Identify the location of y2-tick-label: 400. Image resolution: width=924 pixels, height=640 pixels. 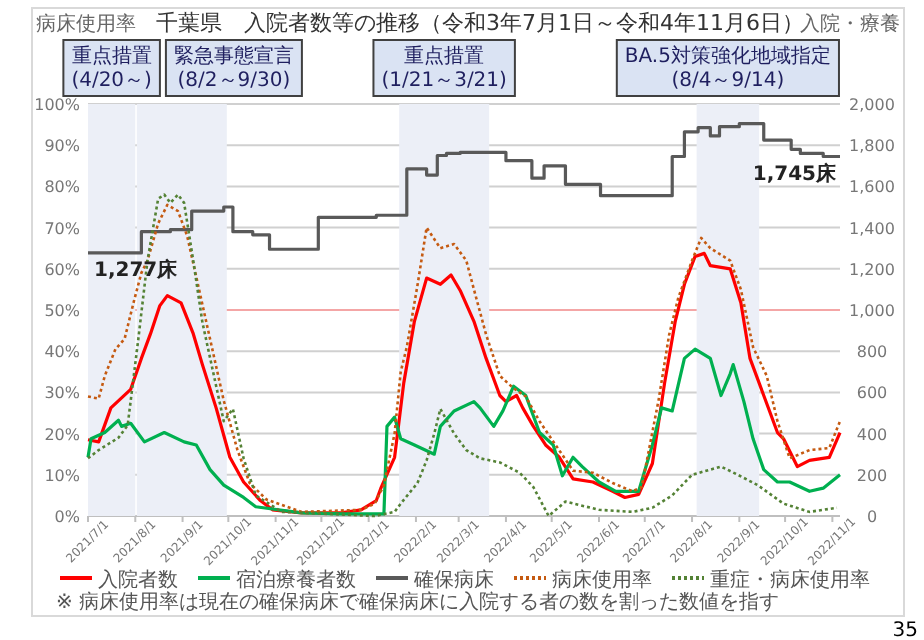
(872, 434).